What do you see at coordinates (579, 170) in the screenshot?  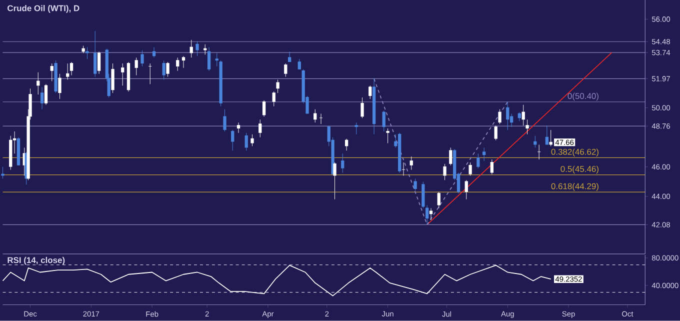 I see `ref-line-label: 0.5(45.46)` at bounding box center [579, 170].